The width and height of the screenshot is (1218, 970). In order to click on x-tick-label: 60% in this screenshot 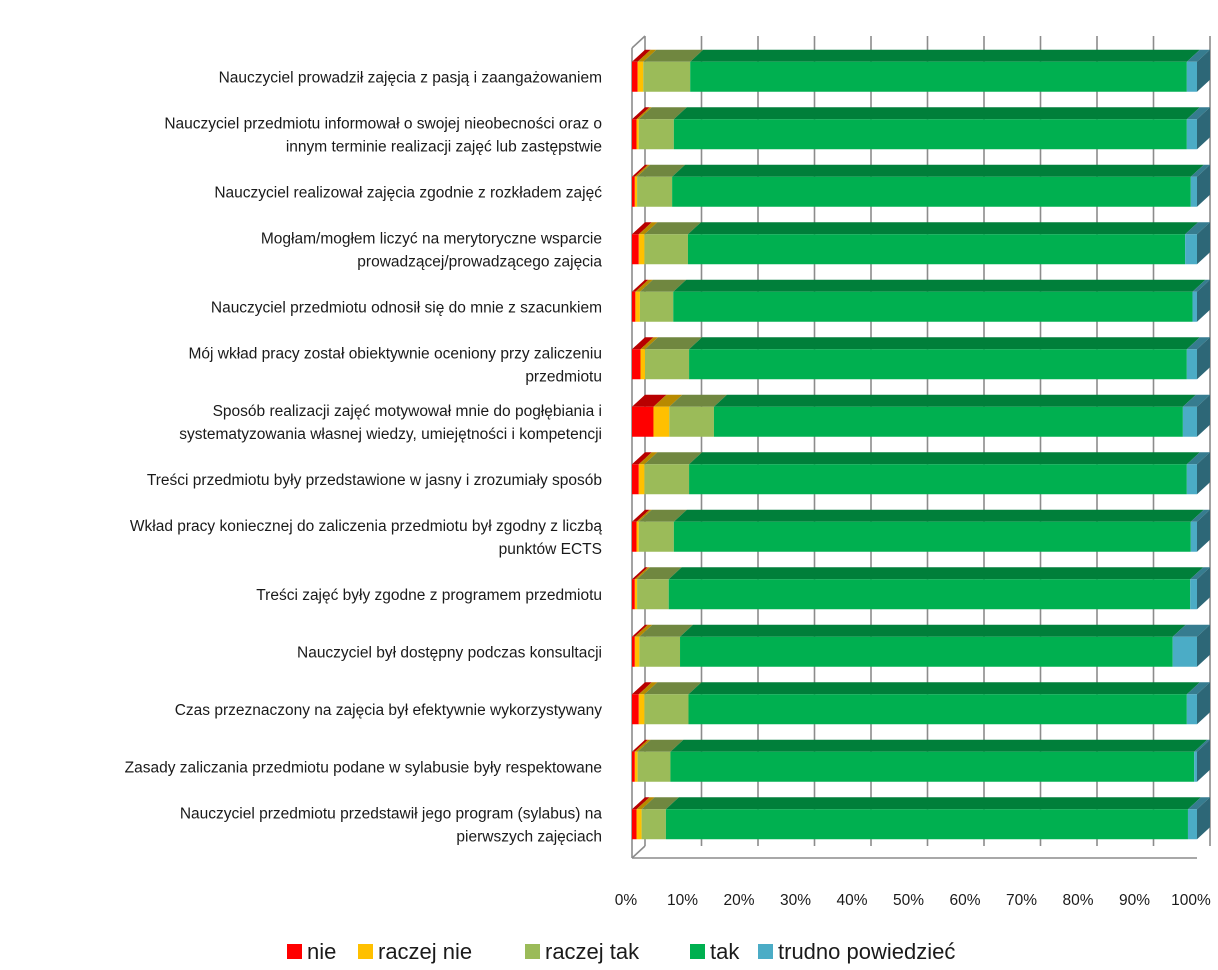, I will do `click(964, 900)`.